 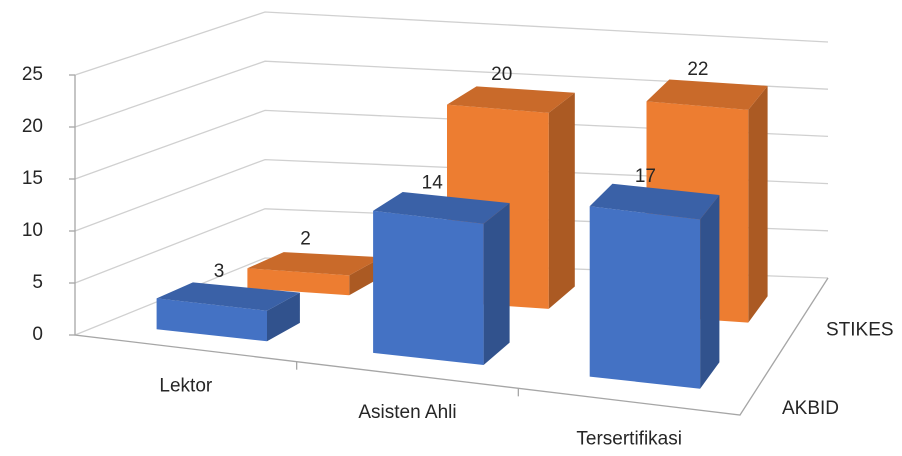 What do you see at coordinates (629, 439) in the screenshot?
I see `x-tick-label: Tersertifikasi` at bounding box center [629, 439].